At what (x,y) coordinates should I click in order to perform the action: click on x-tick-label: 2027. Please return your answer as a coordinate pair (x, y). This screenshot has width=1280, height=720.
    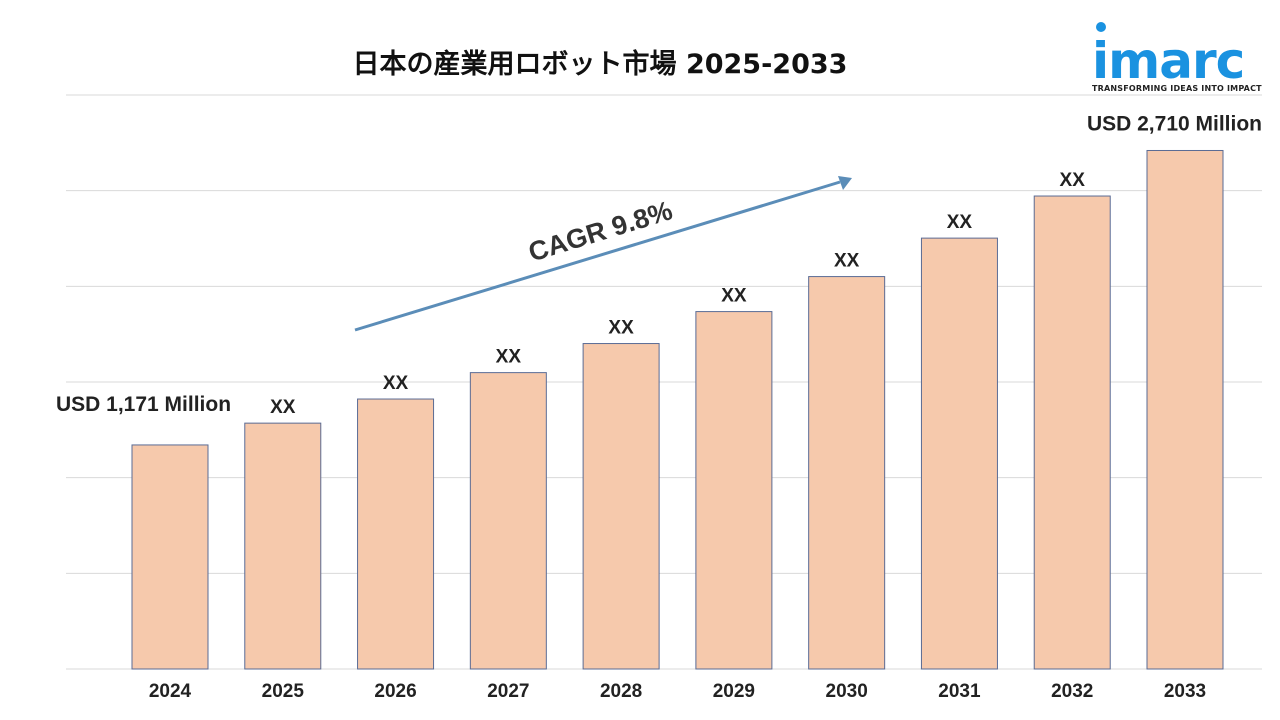
    Looking at the image, I should click on (508, 691).